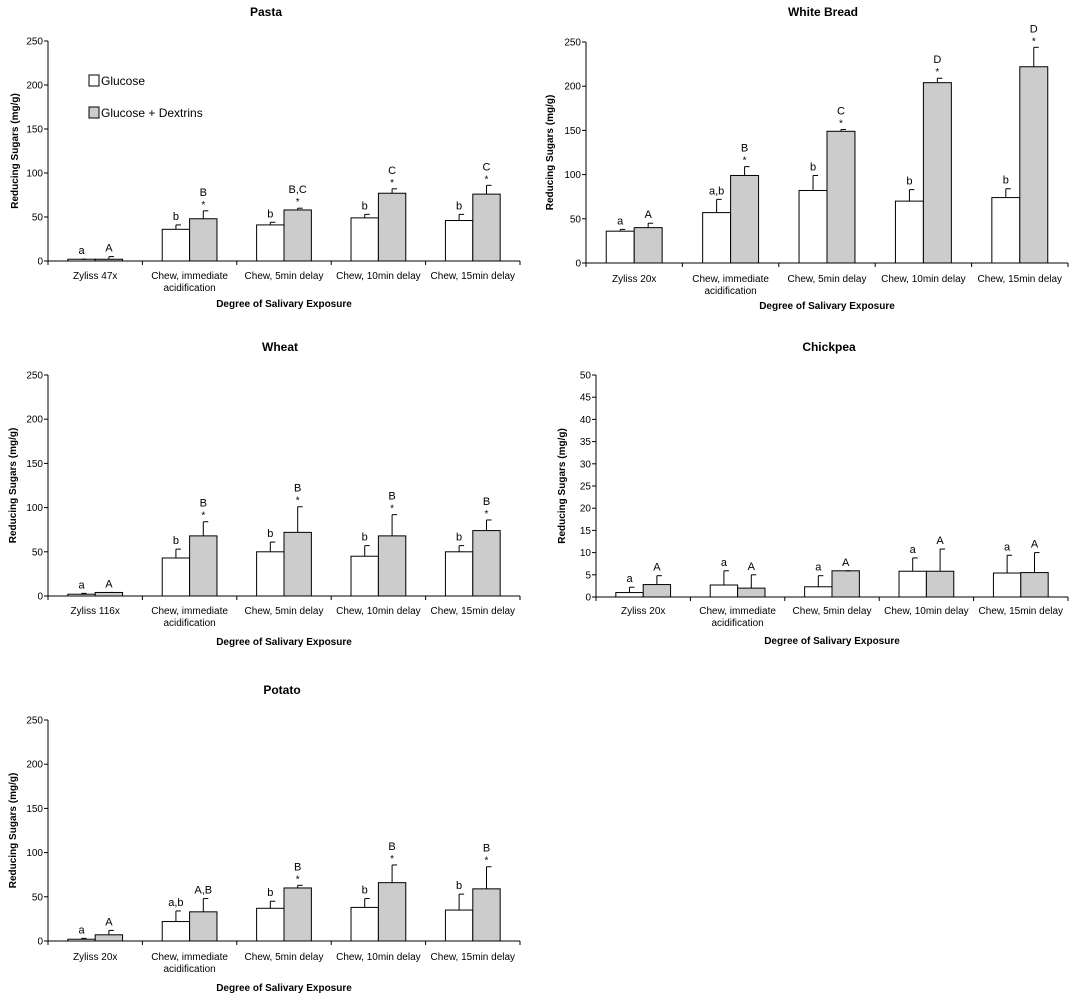 This screenshot has width=1075, height=1000. I want to click on y-tick-label: 15, so click(586, 531).